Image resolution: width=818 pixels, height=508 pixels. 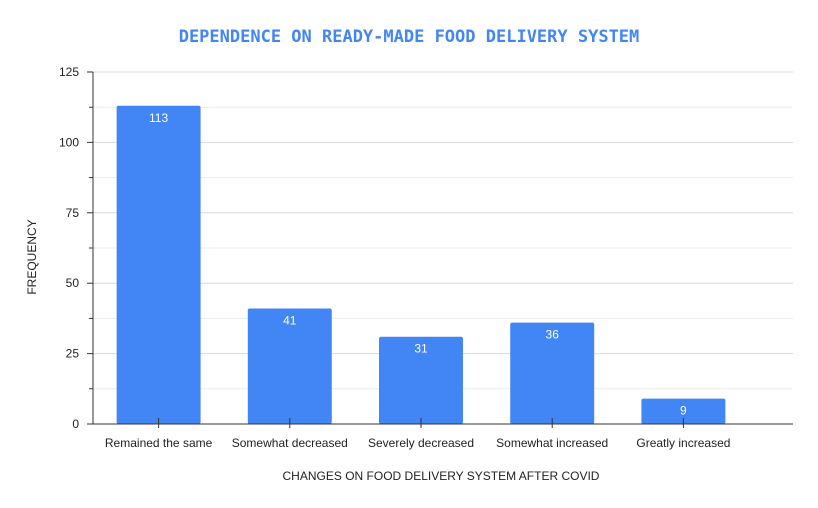 What do you see at coordinates (290, 443) in the screenshot?
I see `x-tick-label: Somewhat decreased` at bounding box center [290, 443].